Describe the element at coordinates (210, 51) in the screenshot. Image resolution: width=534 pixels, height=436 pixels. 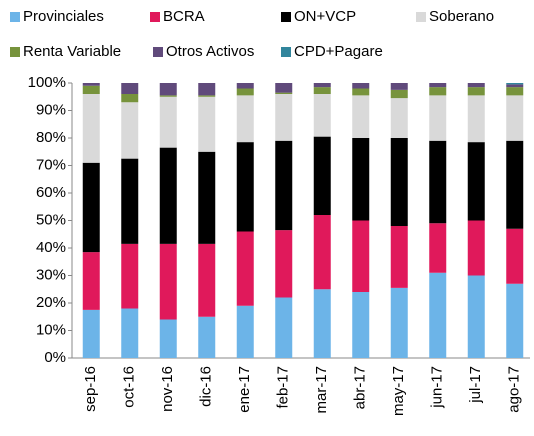
I see `legend-label: Otros Activos` at that location.